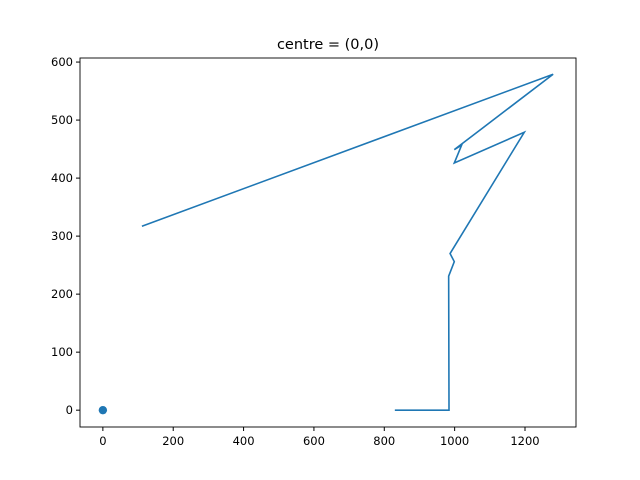 The height and width of the screenshot is (480, 640). I want to click on y-tick-label: 100, so click(62, 352).